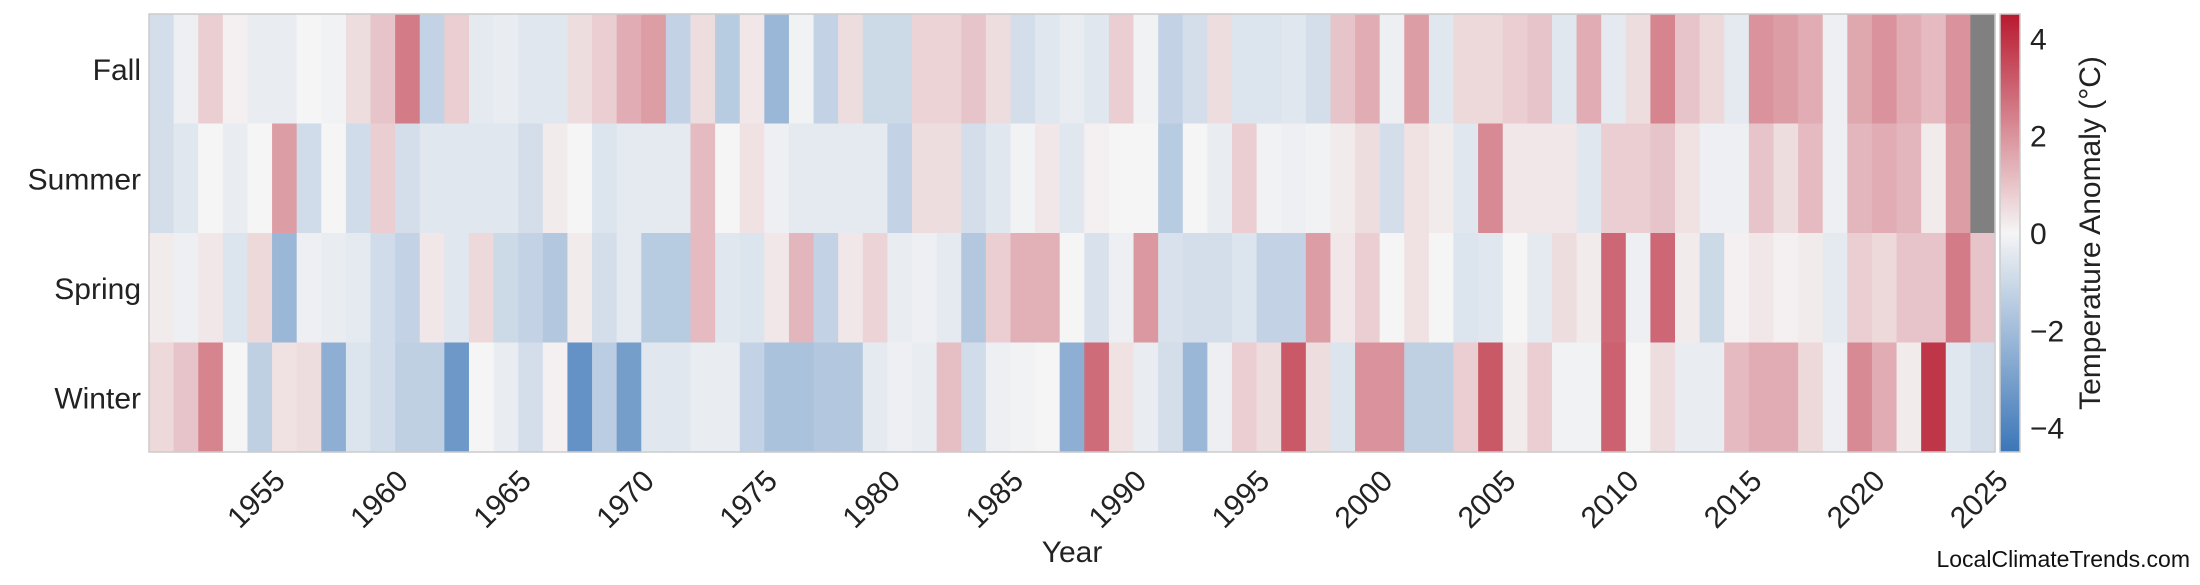  Describe the element at coordinates (1733, 499) in the screenshot. I see `x-tick-label: 2015` at that location.